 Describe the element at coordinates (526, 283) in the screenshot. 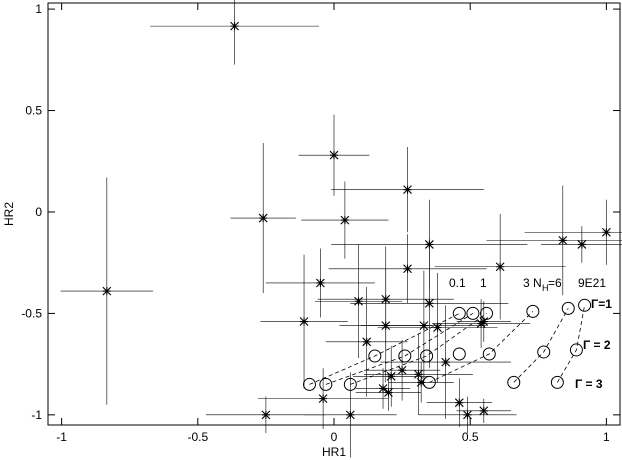

I see `annotation: 3` at that location.